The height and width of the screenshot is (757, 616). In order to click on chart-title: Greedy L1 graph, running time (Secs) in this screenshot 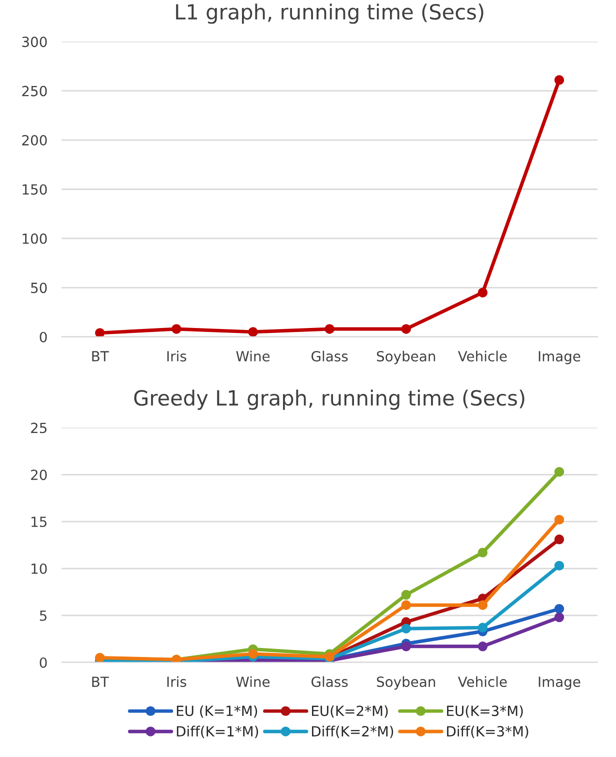, I will do `click(329, 400)`.